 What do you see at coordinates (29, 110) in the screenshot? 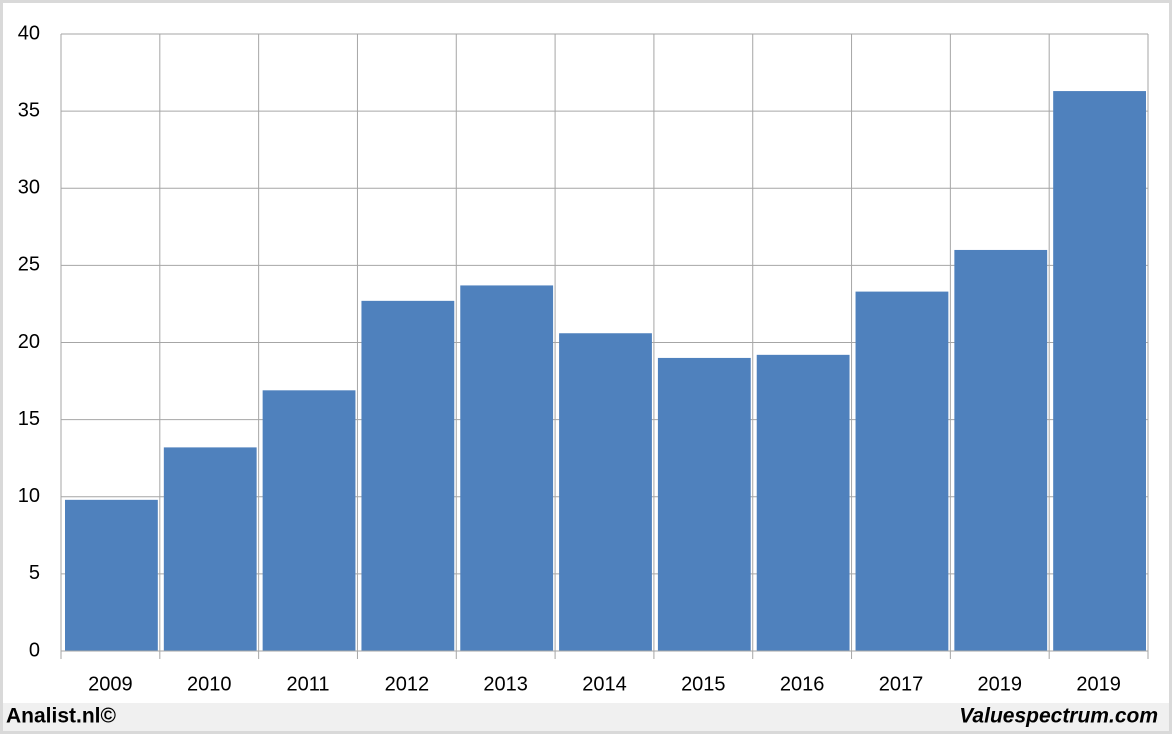
I see `y-tick-label: 35` at bounding box center [29, 110].